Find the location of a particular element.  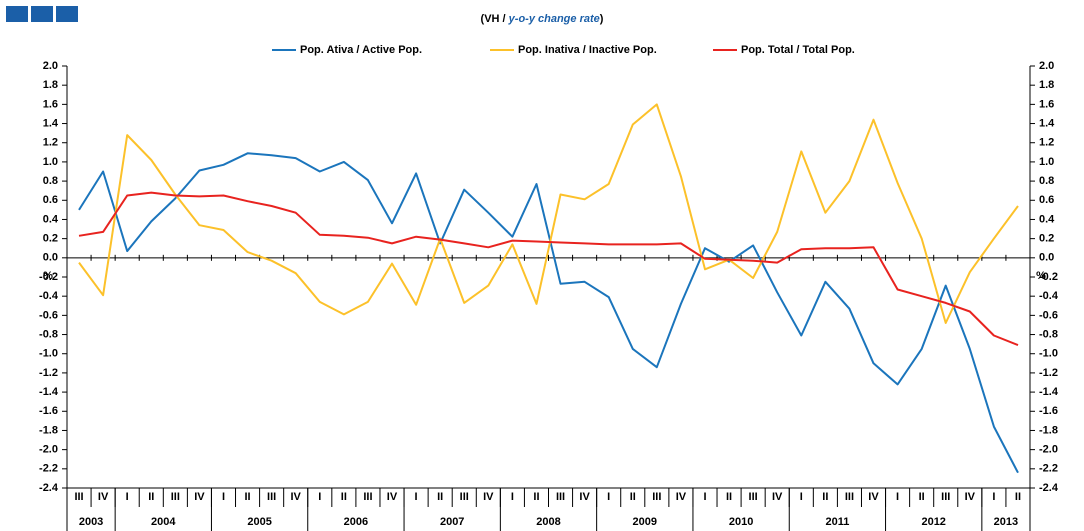

legend-label: Pop. Ativa / Active Pop. is located at coordinates (361, 50).